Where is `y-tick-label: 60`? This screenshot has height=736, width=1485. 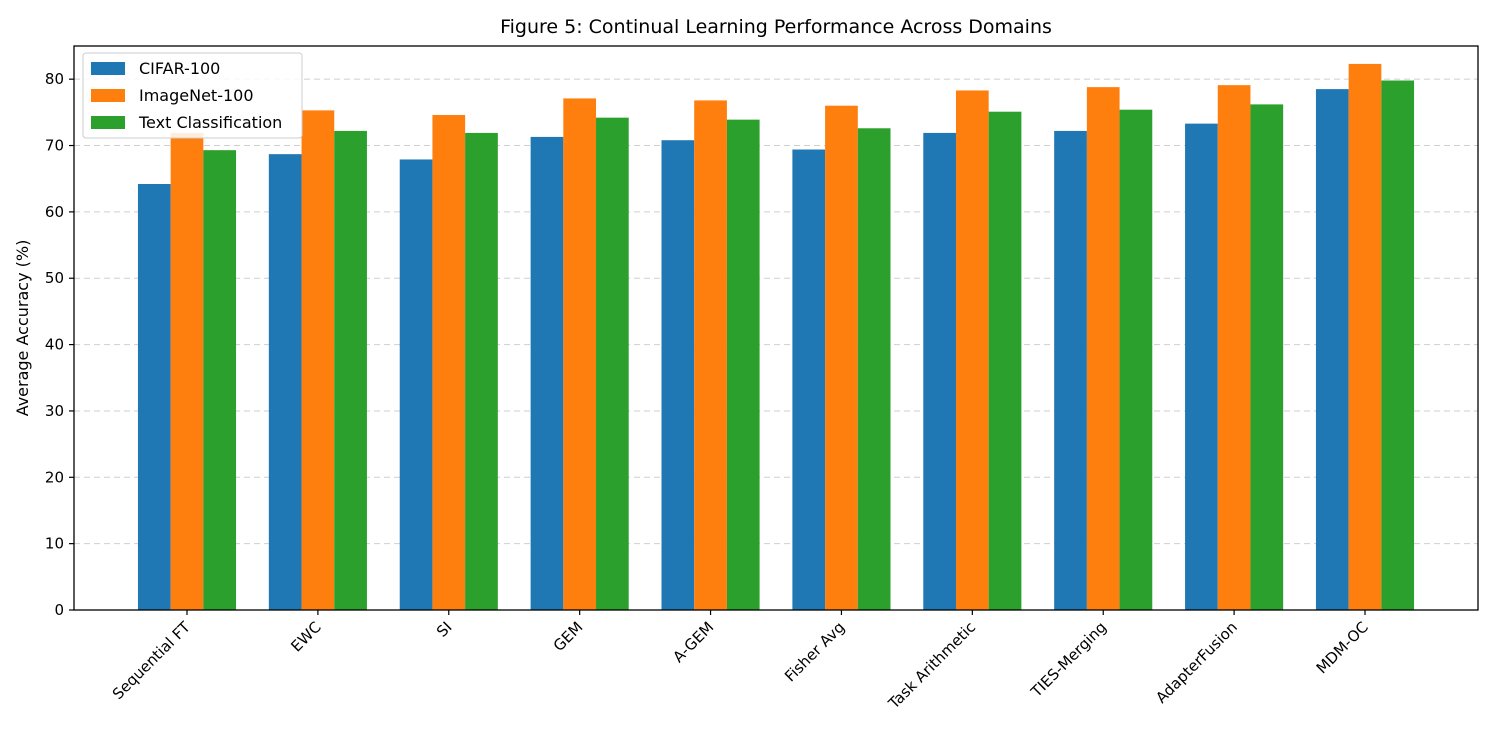 y-tick-label: 60 is located at coordinates (54, 212).